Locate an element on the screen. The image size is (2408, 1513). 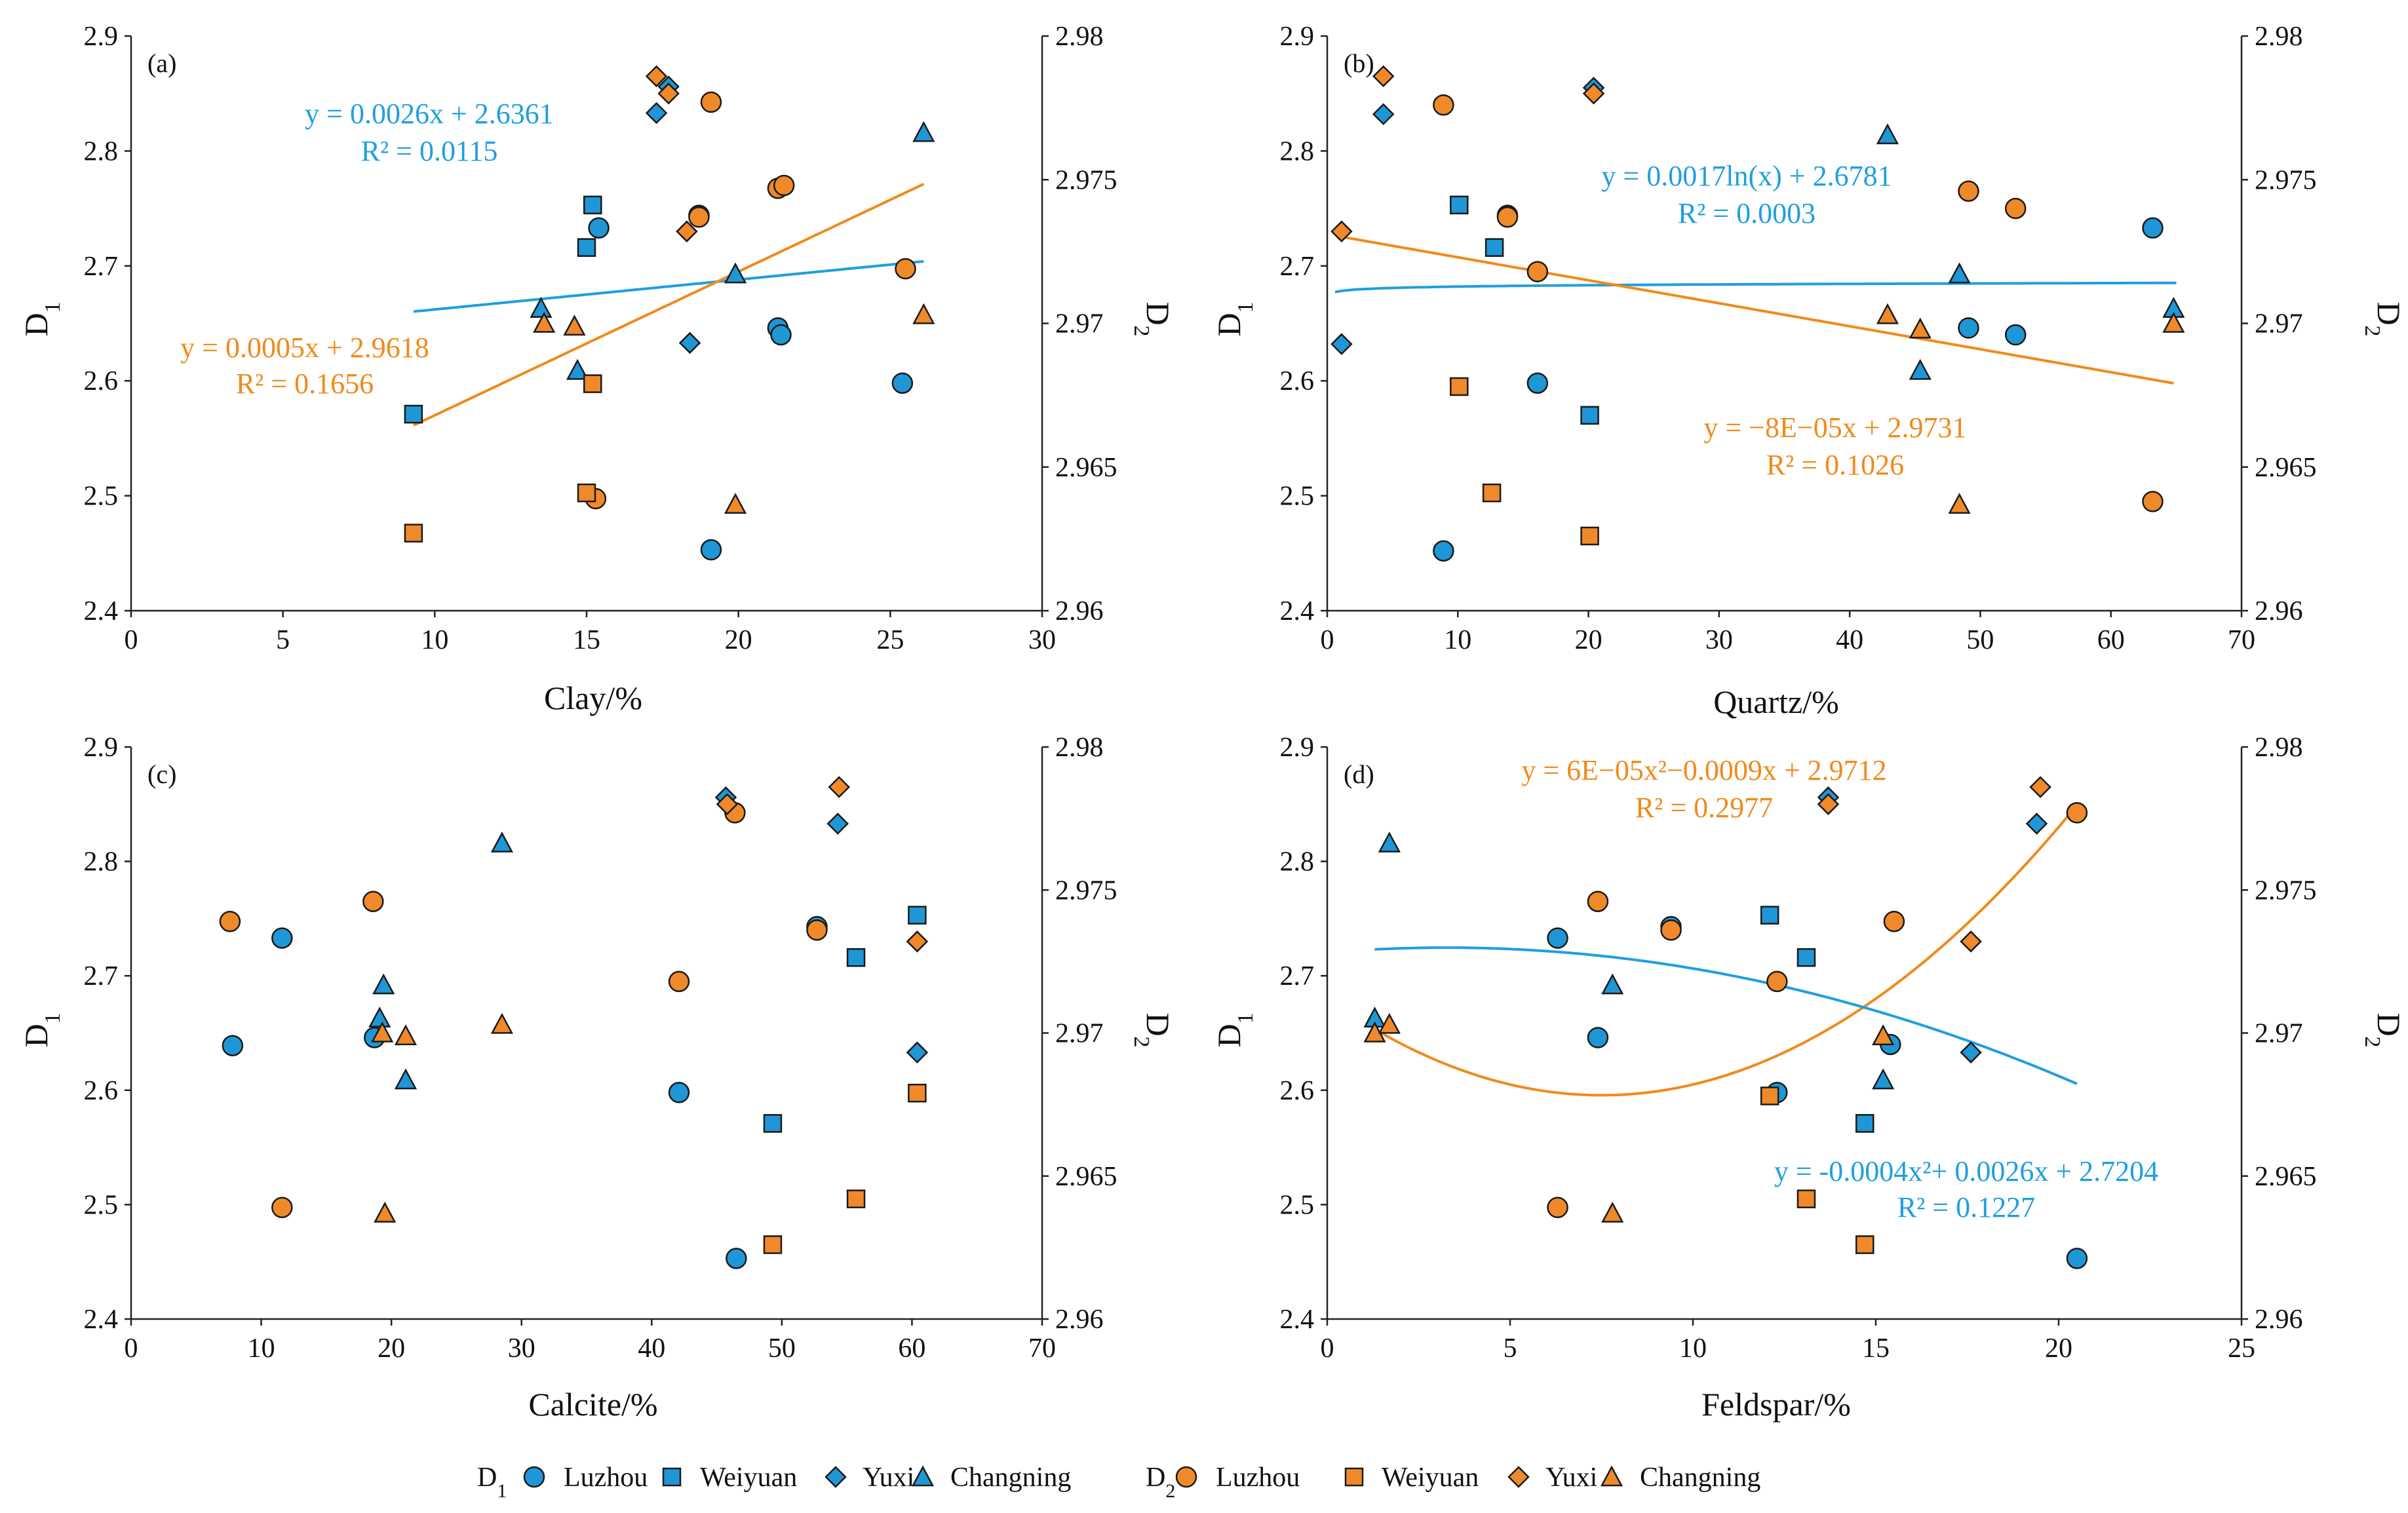
panel-a-d2-fit-equation: y = 0.0005x + 2.9618 is located at coordinates (304, 348).